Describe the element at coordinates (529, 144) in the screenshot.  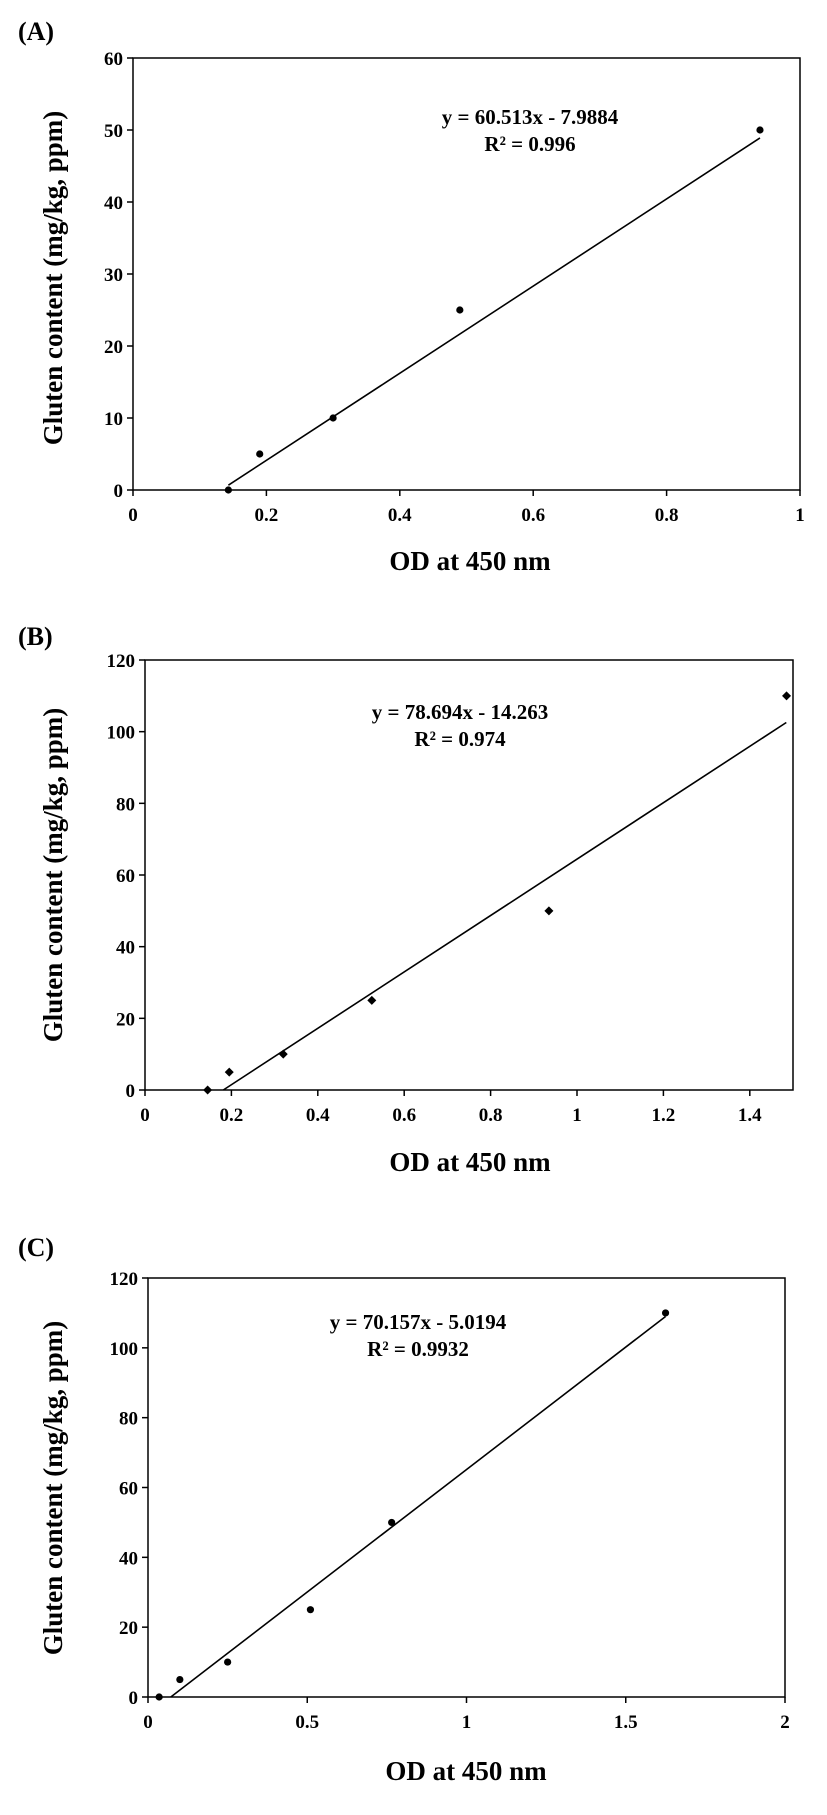
I see `r-squared-label: R² = 0.996` at that location.